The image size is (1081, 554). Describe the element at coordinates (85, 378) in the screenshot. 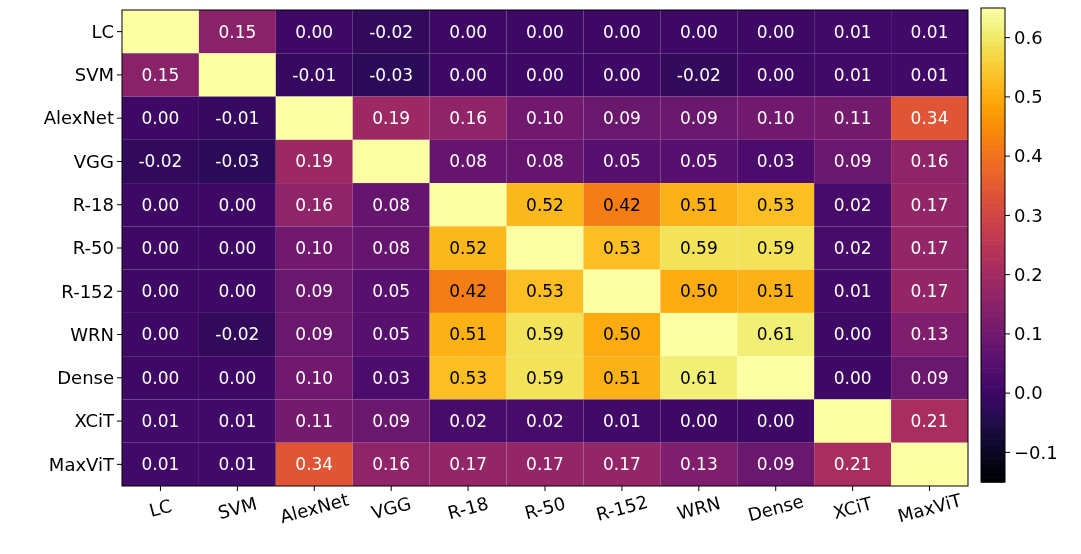

I see `y-tick-label: Dense` at that location.